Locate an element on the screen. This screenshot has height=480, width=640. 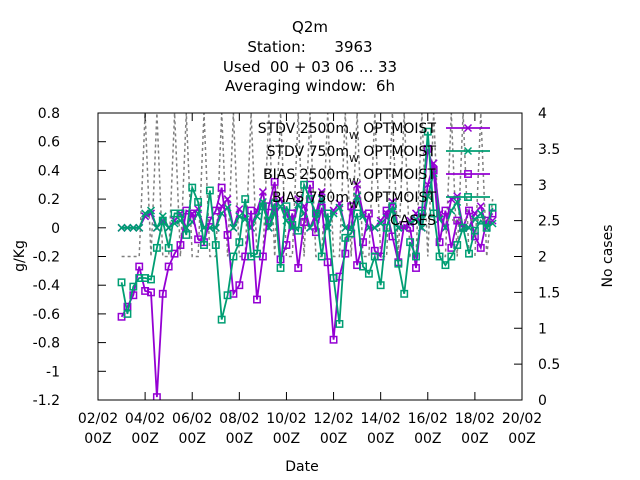
y-tick-label: 0.4 is located at coordinates (49, 171).